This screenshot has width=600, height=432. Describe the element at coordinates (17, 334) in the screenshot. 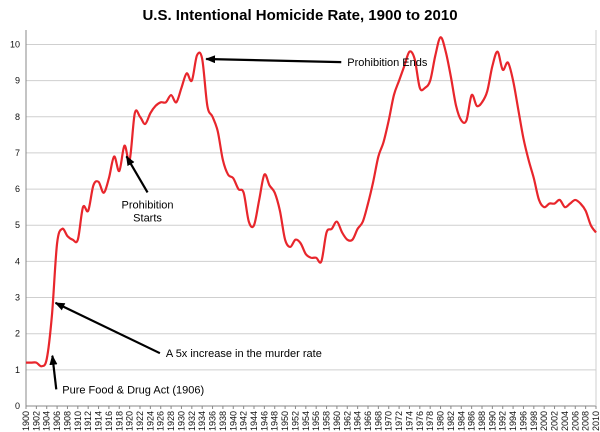

I see `y-tick-label: 2` at that location.